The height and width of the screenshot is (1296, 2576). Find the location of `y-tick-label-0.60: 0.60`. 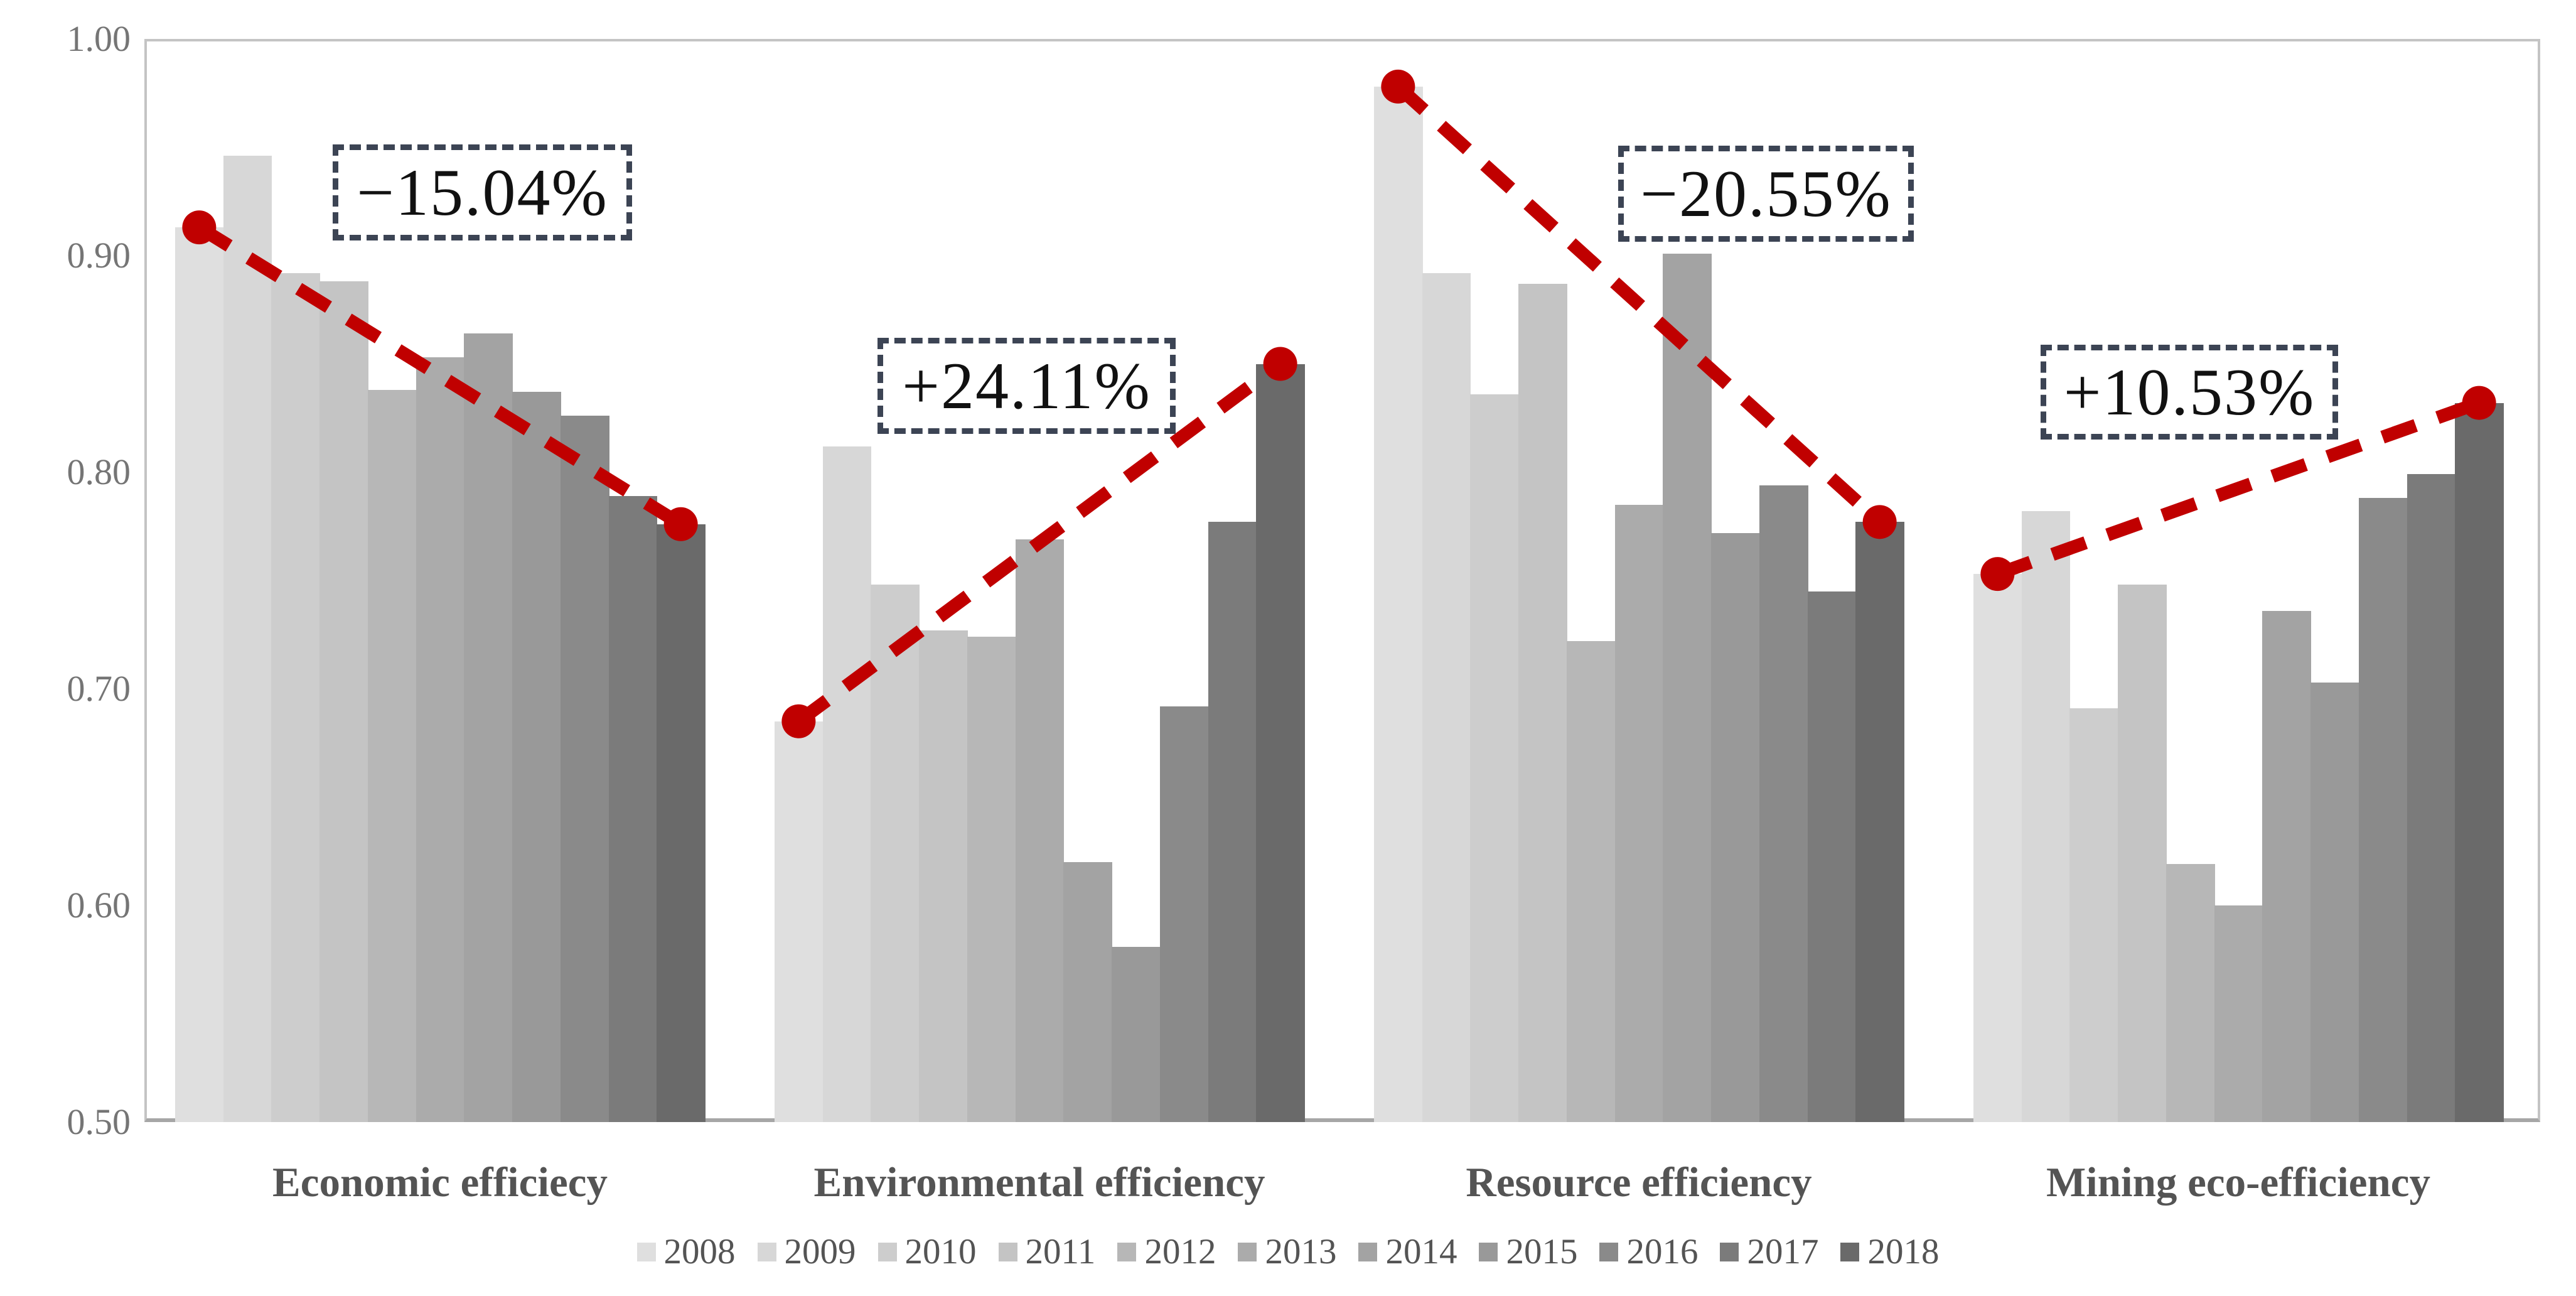

y-tick-label-0.60: 0.60 is located at coordinates (99, 905).